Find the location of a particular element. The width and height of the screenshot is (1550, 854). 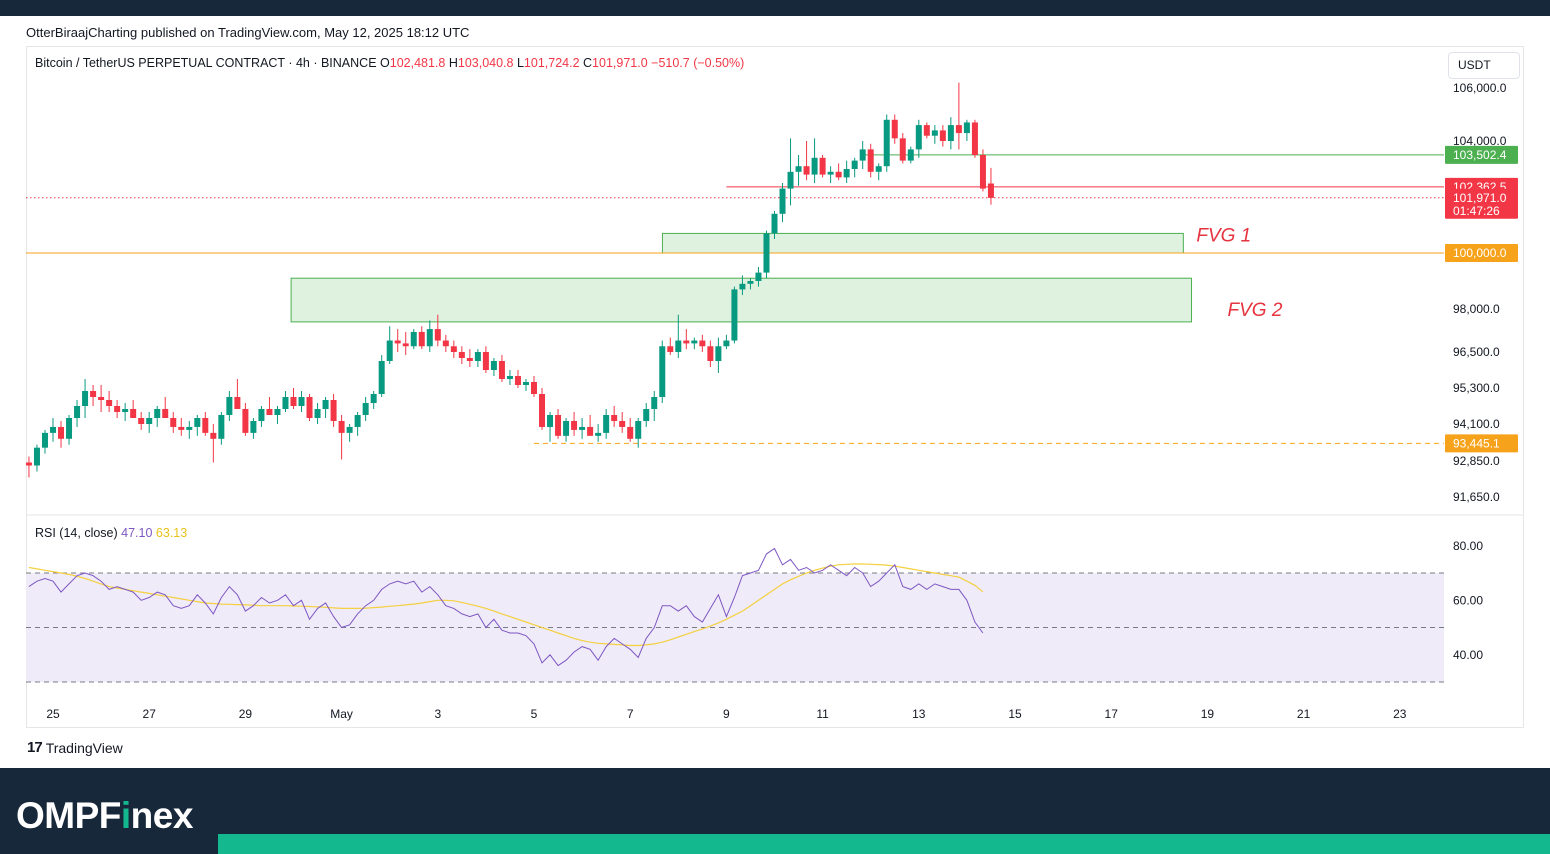

price-tag-label: 100,000.0 is located at coordinates (1480, 253).